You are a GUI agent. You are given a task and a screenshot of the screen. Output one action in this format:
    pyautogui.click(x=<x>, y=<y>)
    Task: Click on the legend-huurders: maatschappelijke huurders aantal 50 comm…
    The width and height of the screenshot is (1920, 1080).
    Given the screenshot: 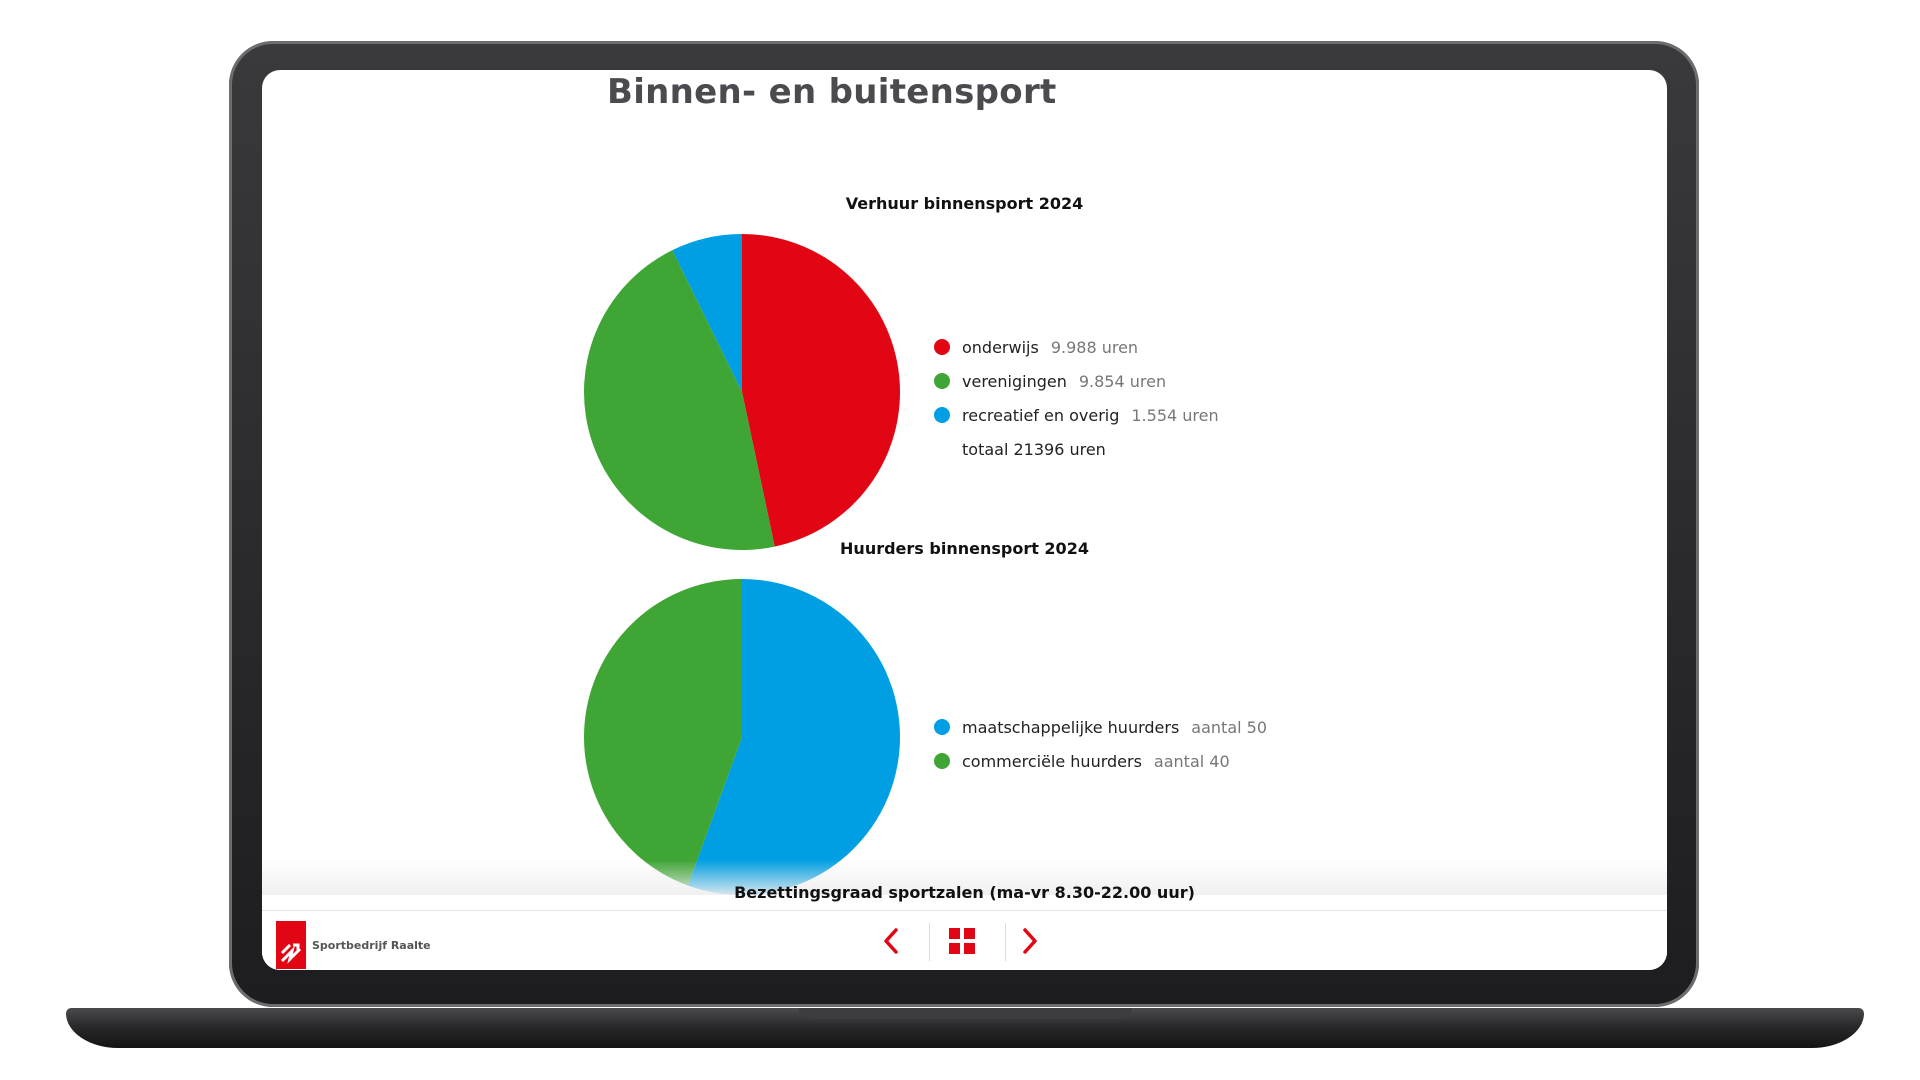 What is the action you would take?
    pyautogui.click(x=1100, y=744)
    